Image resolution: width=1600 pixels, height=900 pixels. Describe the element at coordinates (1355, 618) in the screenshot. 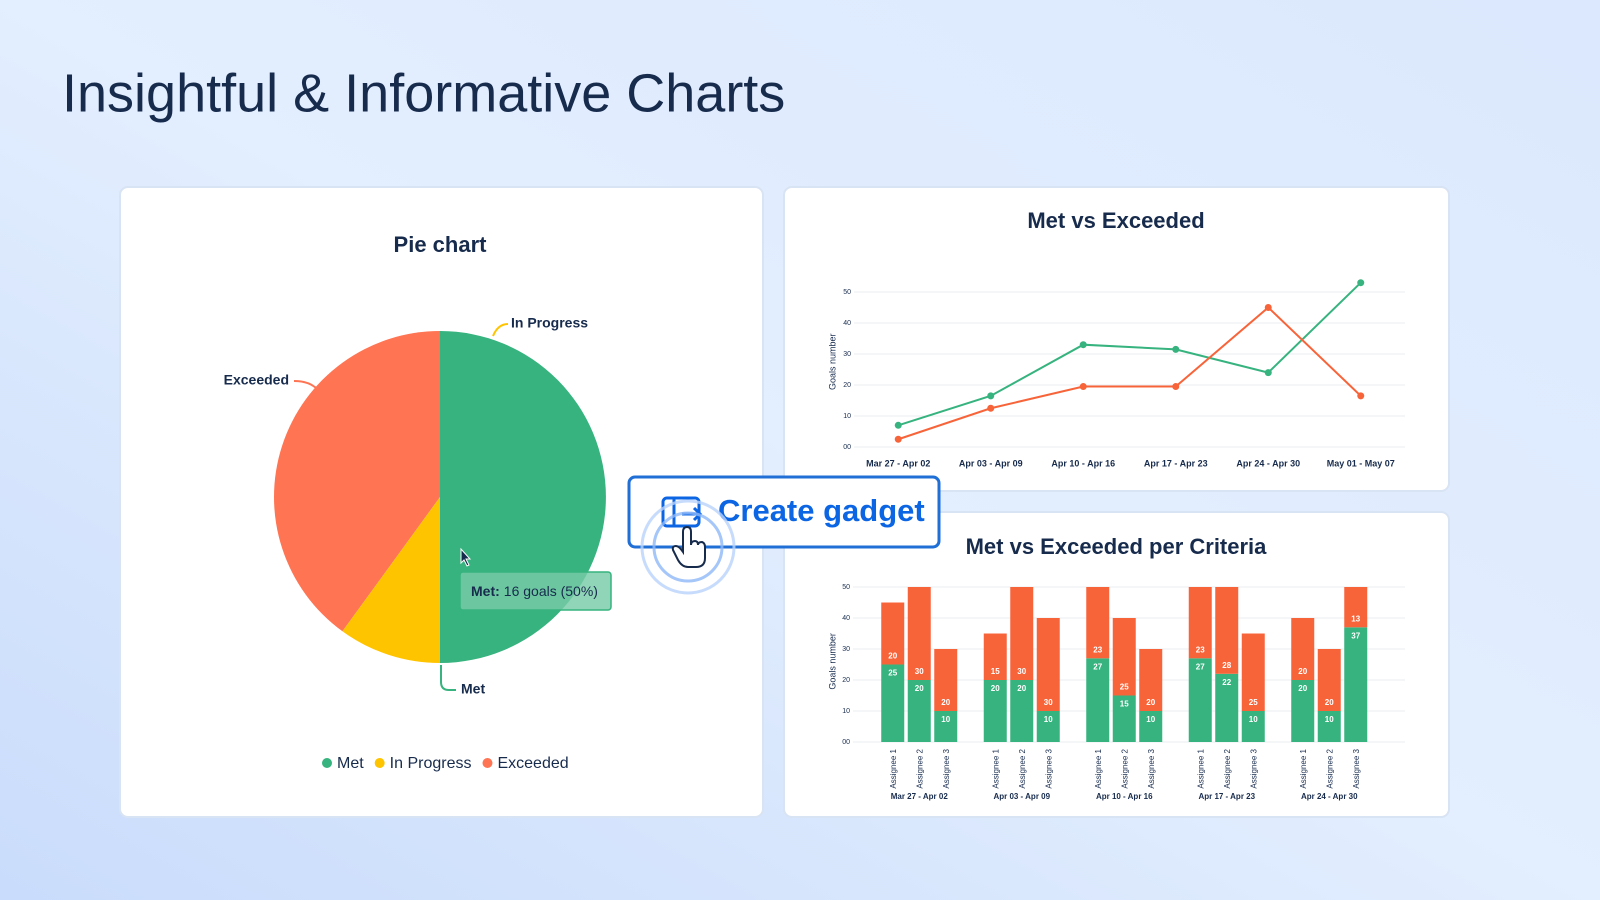

I see `bar-value-label: 13` at that location.